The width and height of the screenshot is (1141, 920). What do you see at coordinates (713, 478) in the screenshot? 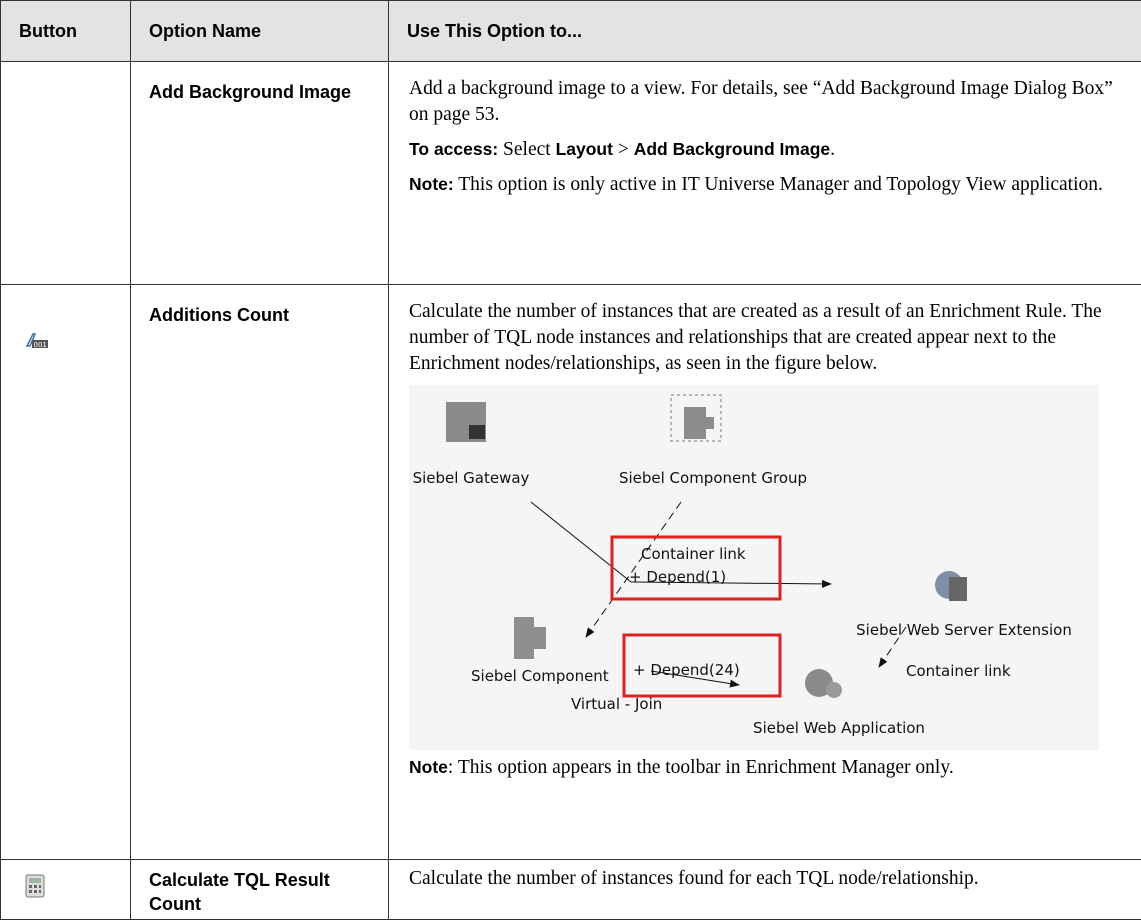
I see `figure-label: Siebel Component Group` at bounding box center [713, 478].